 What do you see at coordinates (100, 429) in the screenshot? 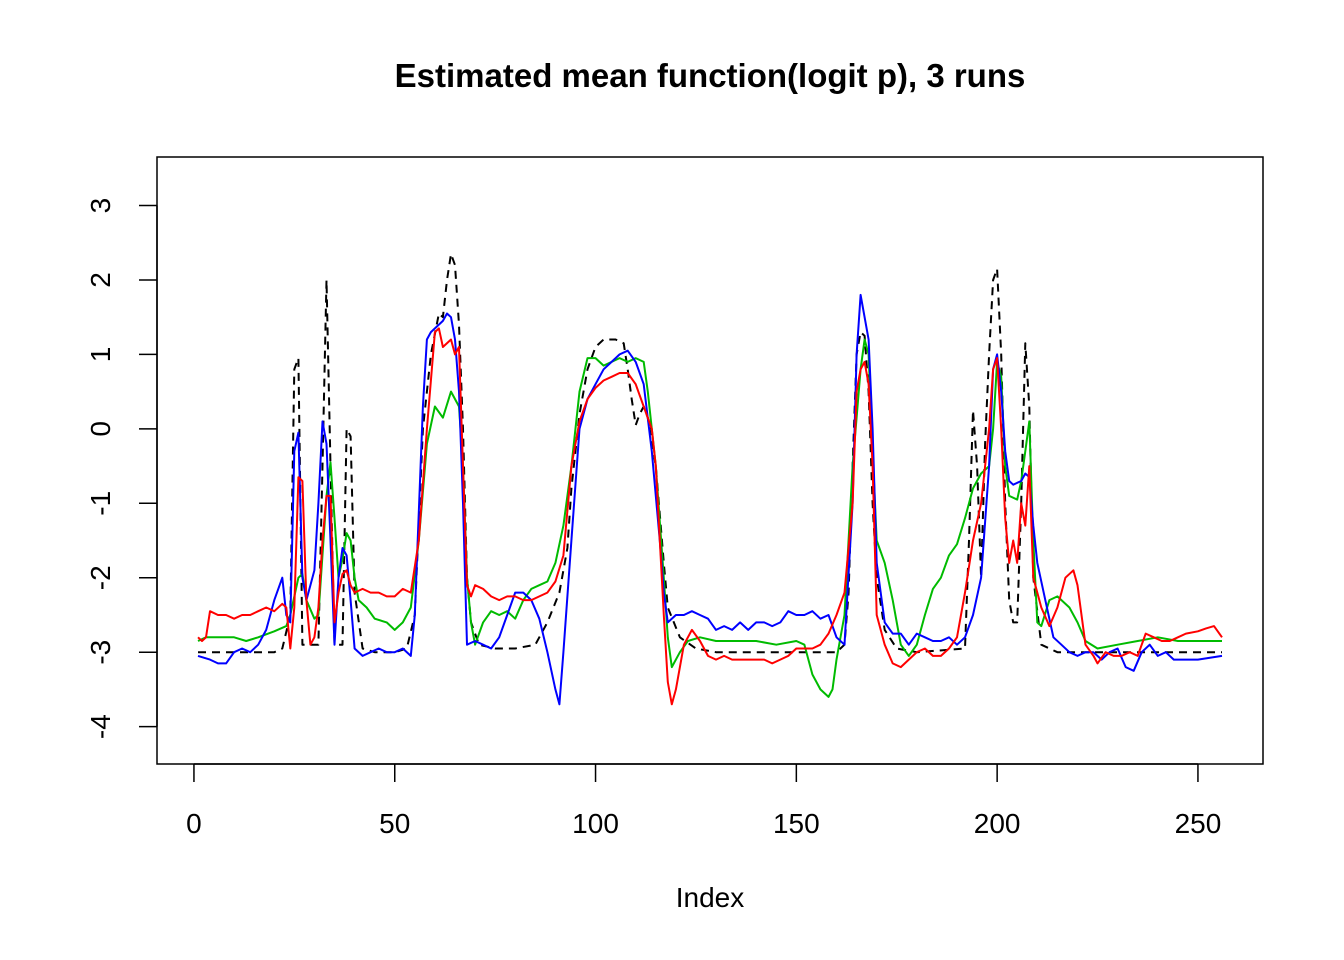
I see `y-tick-label: 0` at bounding box center [100, 429].